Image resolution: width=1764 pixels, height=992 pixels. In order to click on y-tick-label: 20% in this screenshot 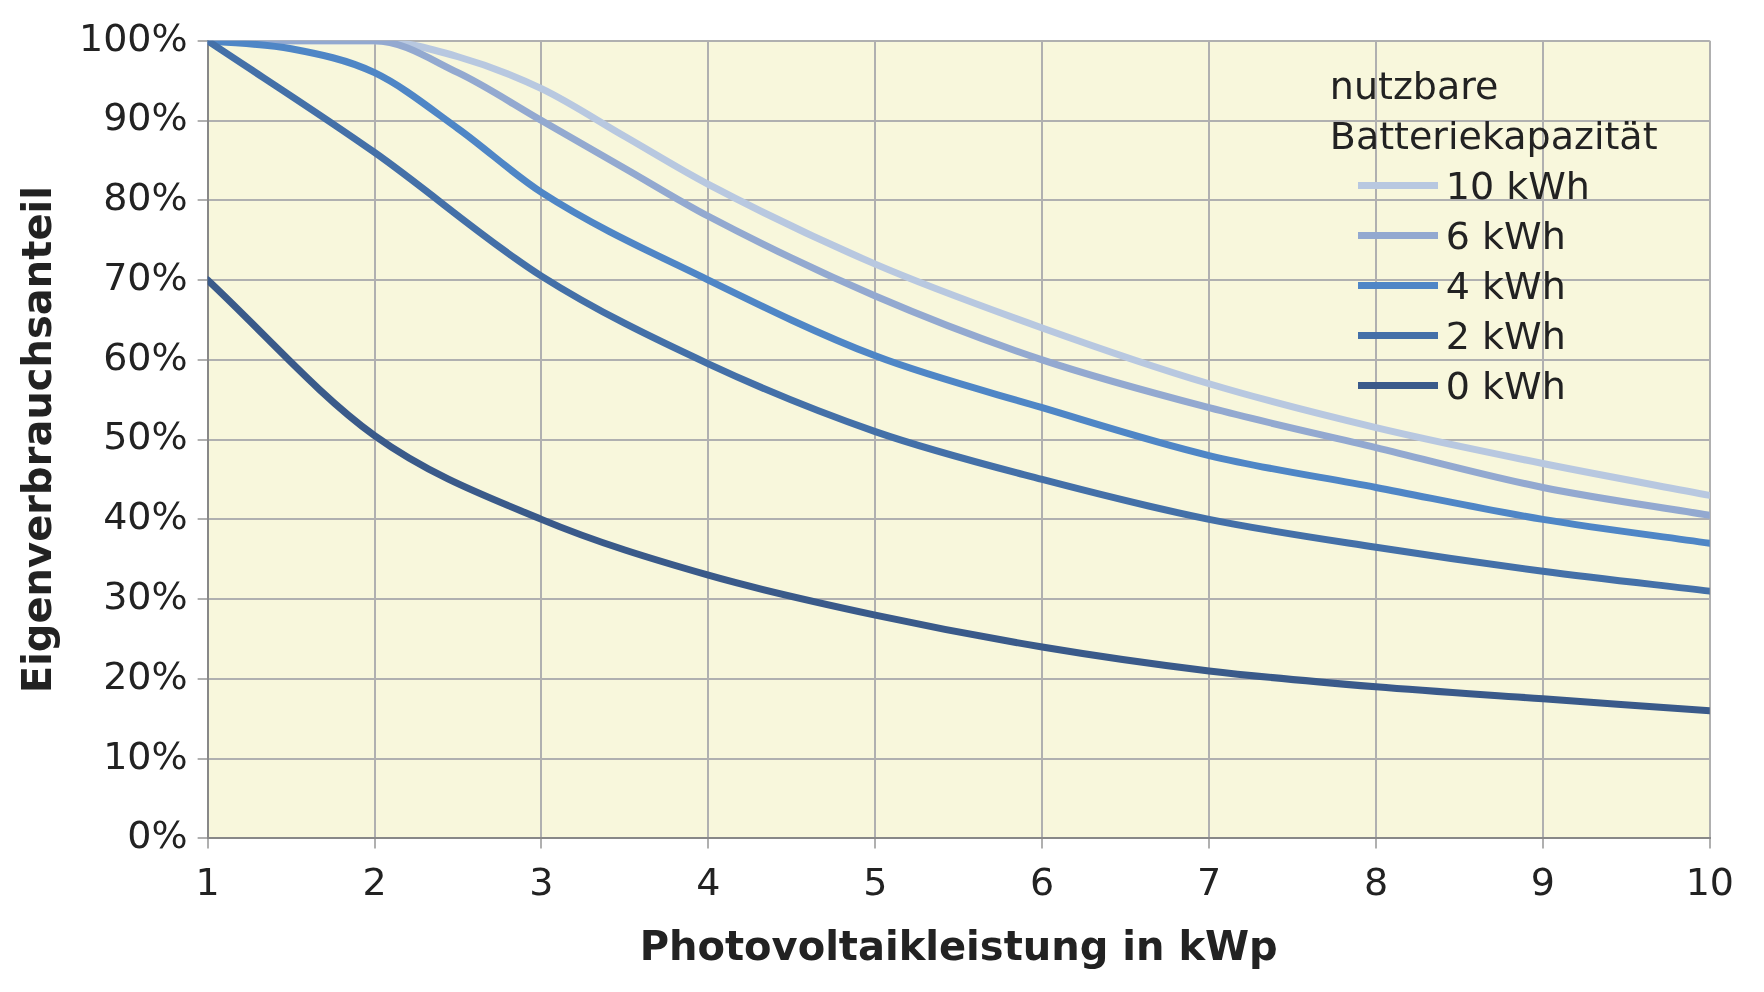, I will do `click(145, 675)`.